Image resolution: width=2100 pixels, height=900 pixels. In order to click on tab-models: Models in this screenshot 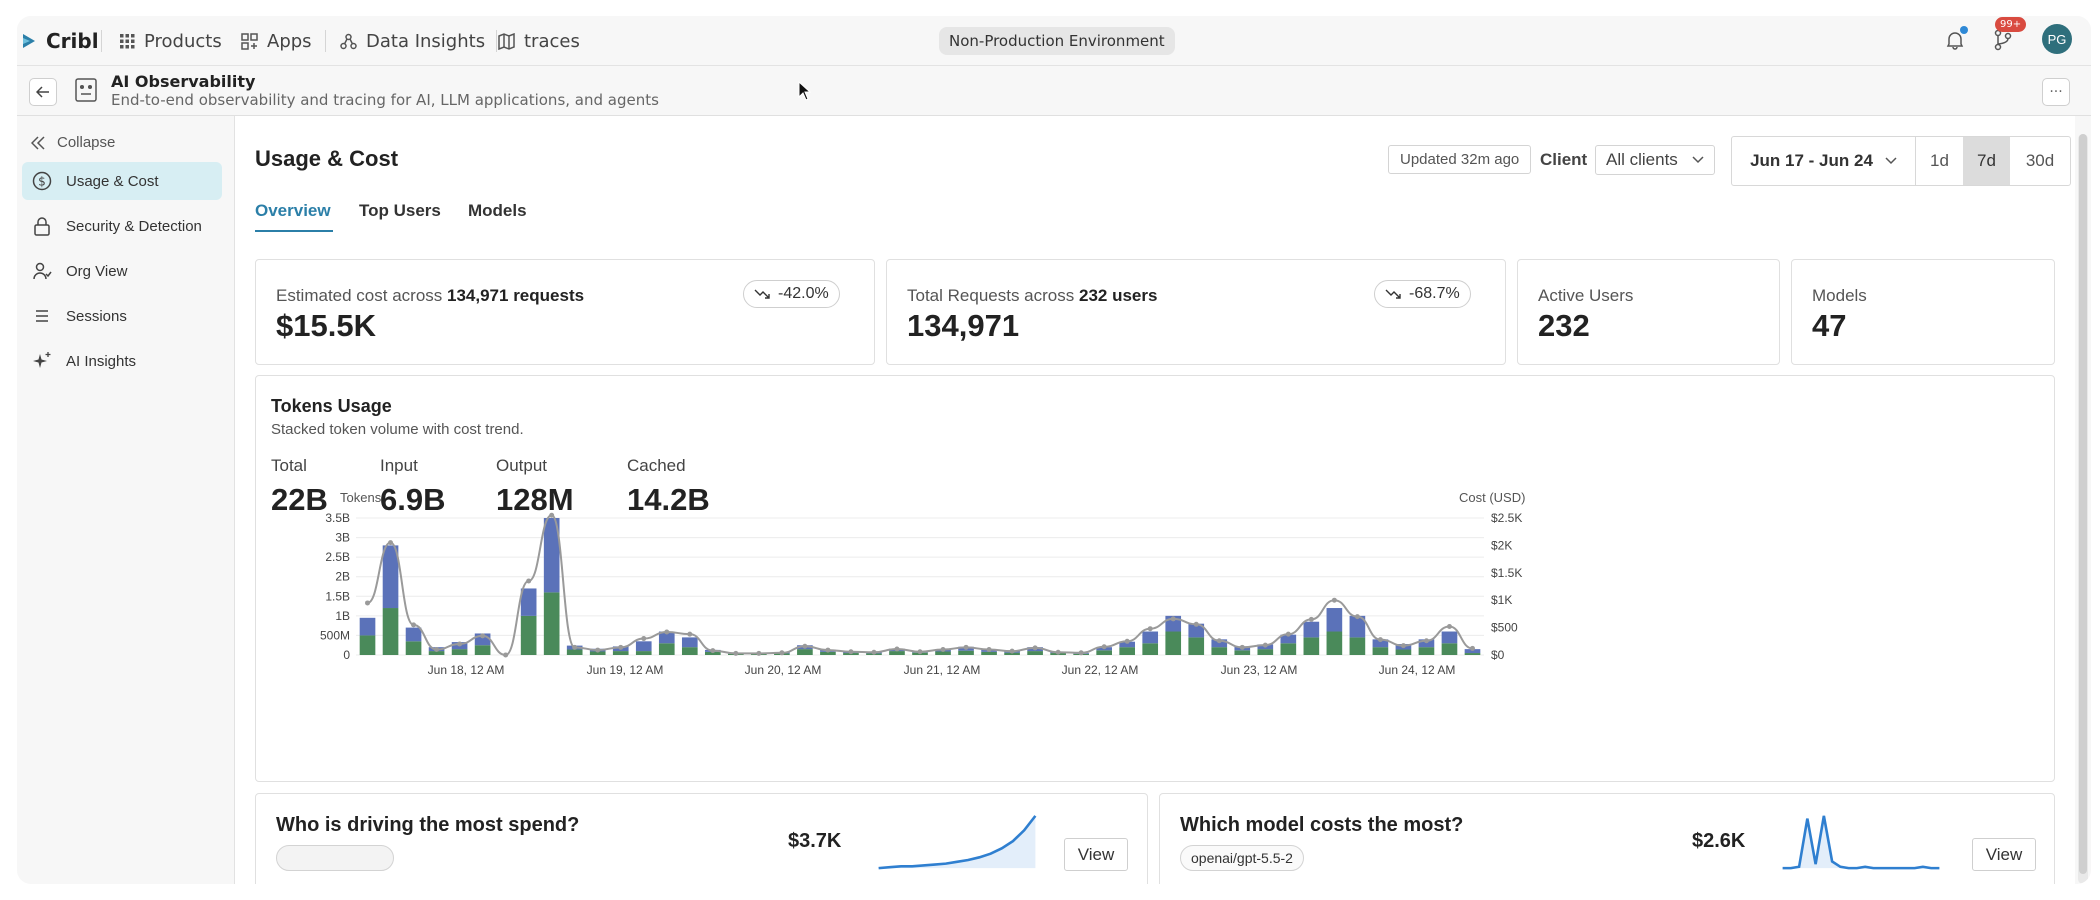, I will do `click(497, 210)`.